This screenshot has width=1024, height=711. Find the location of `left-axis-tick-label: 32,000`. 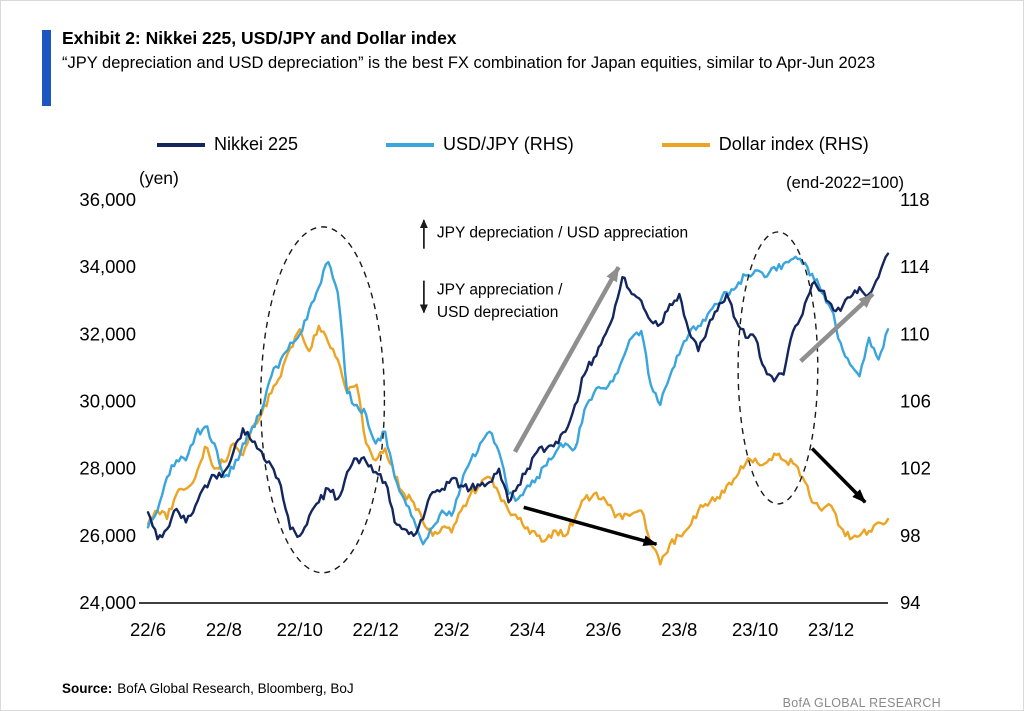

left-axis-tick-label: 32,000 is located at coordinates (107, 333).